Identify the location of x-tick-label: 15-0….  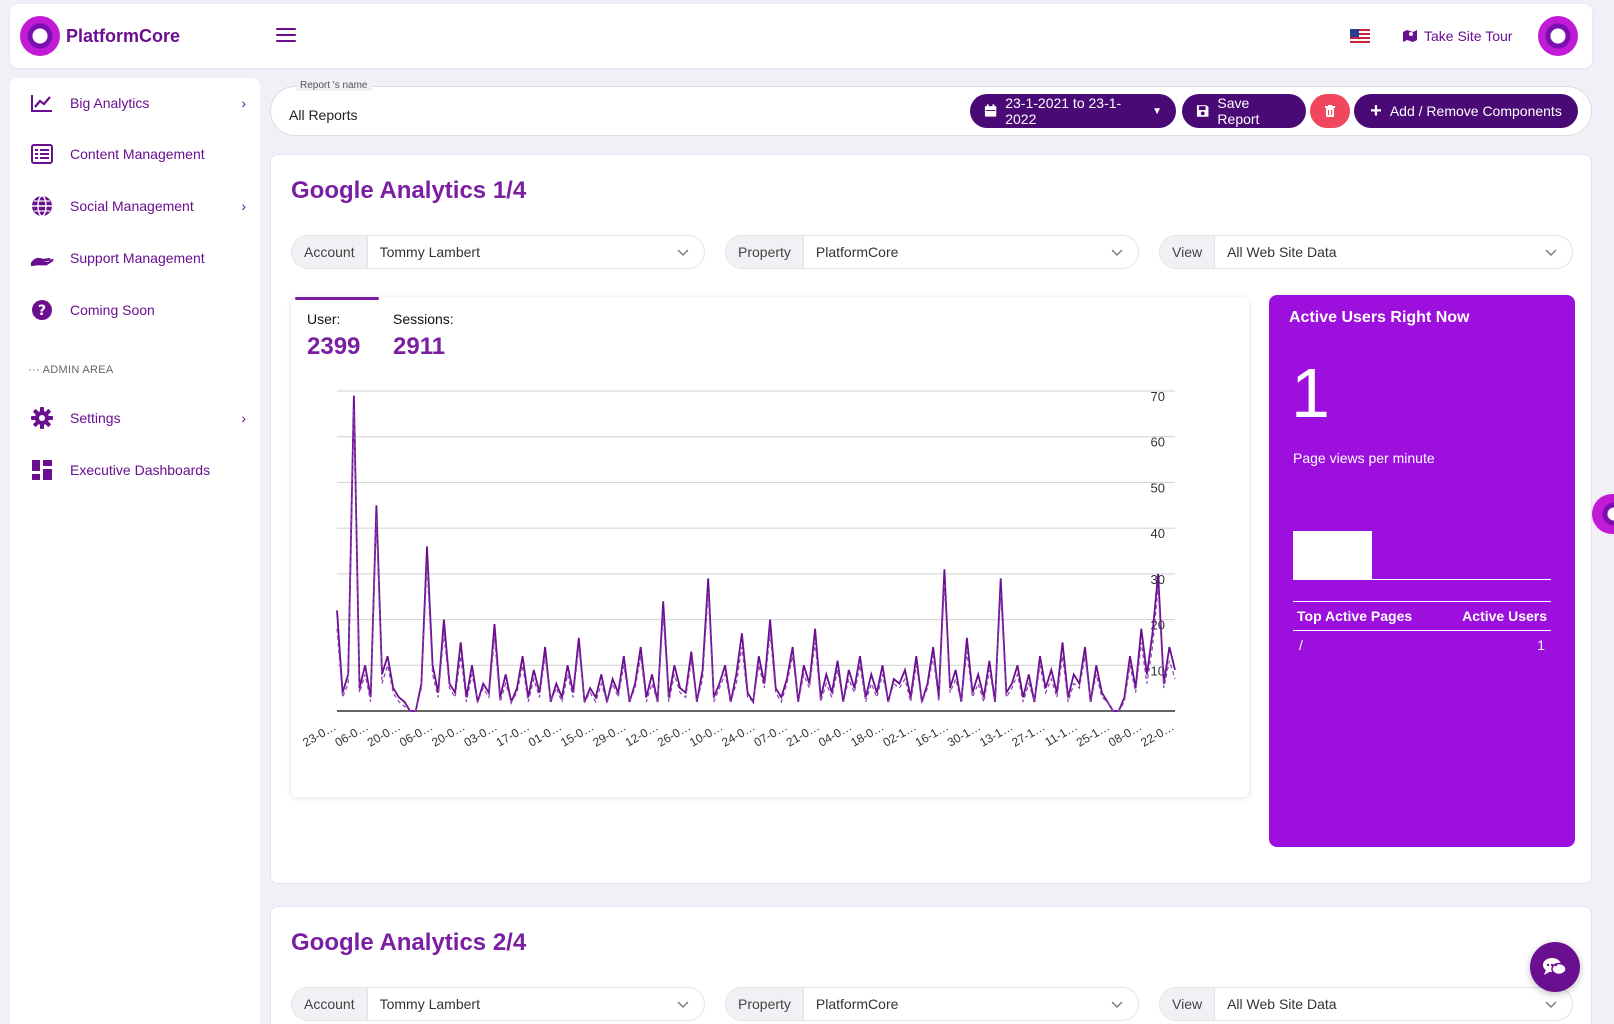
(577, 734).